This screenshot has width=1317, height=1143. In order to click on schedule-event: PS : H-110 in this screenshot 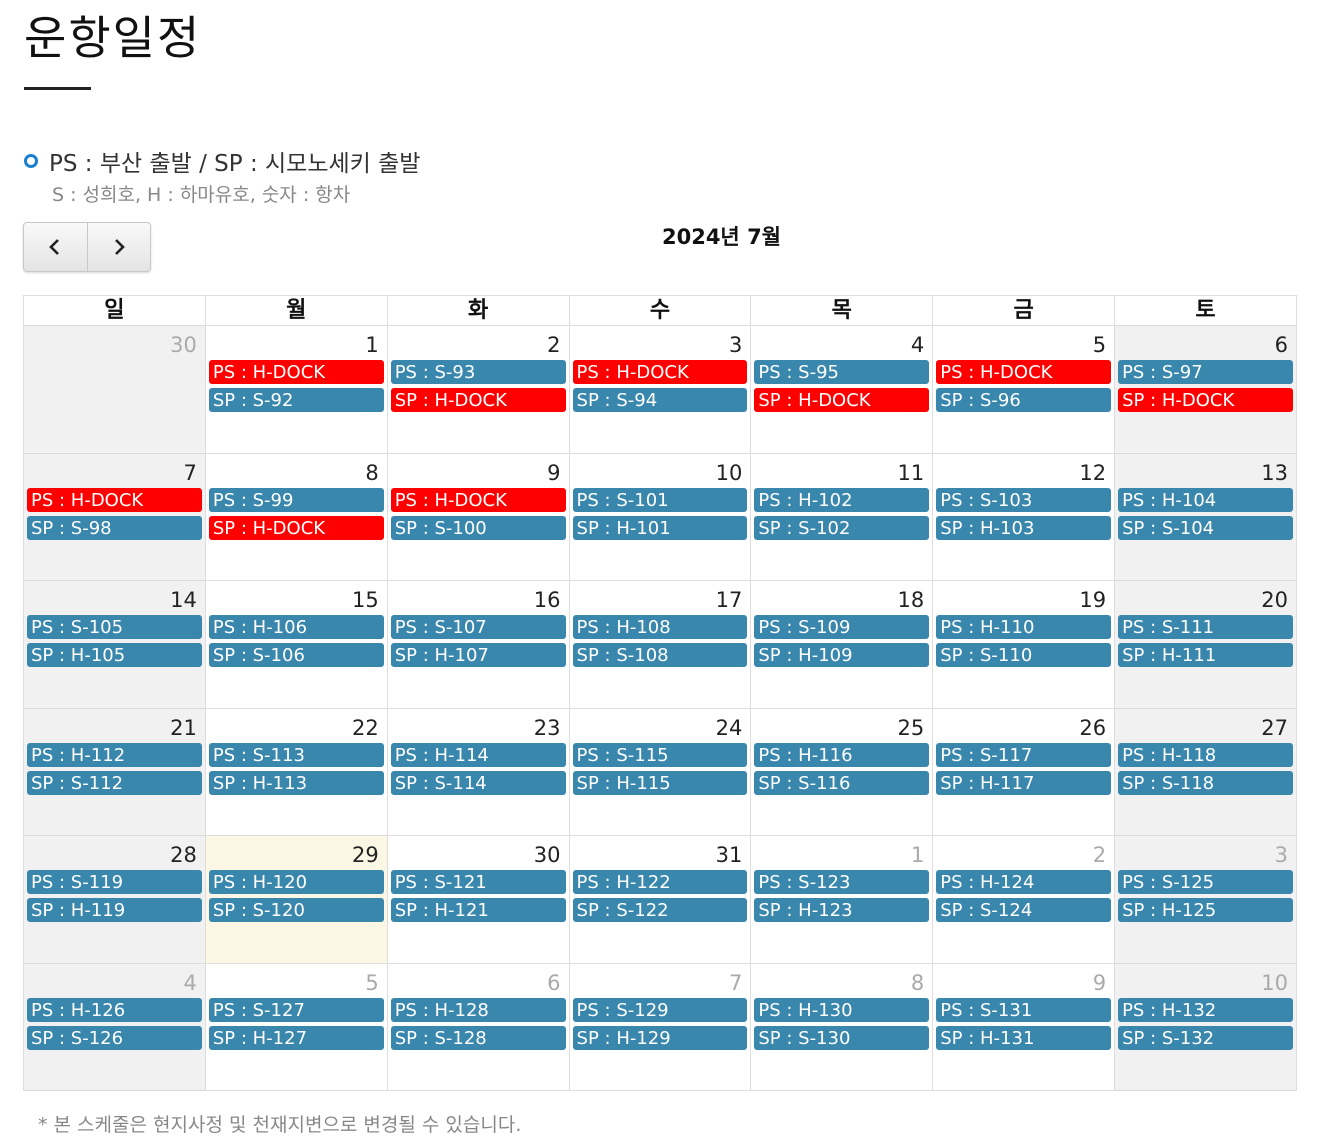, I will do `click(1024, 627)`.